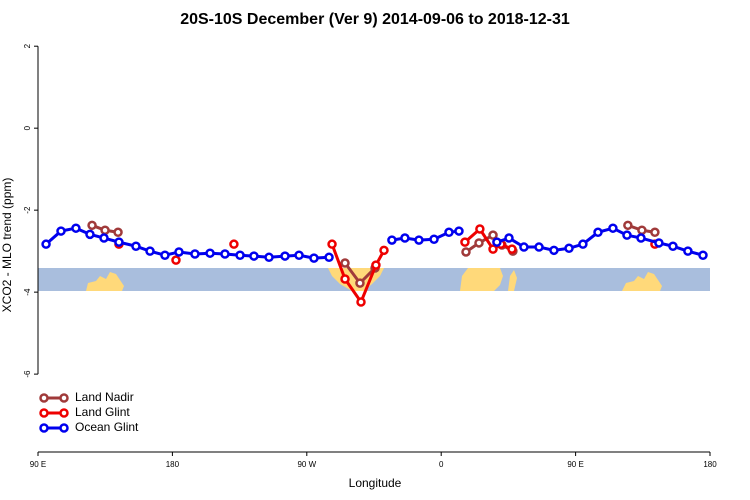 This screenshot has height=500, width=750. Describe the element at coordinates (27, 292) in the screenshot. I see `y-tick-label: -4` at that location.